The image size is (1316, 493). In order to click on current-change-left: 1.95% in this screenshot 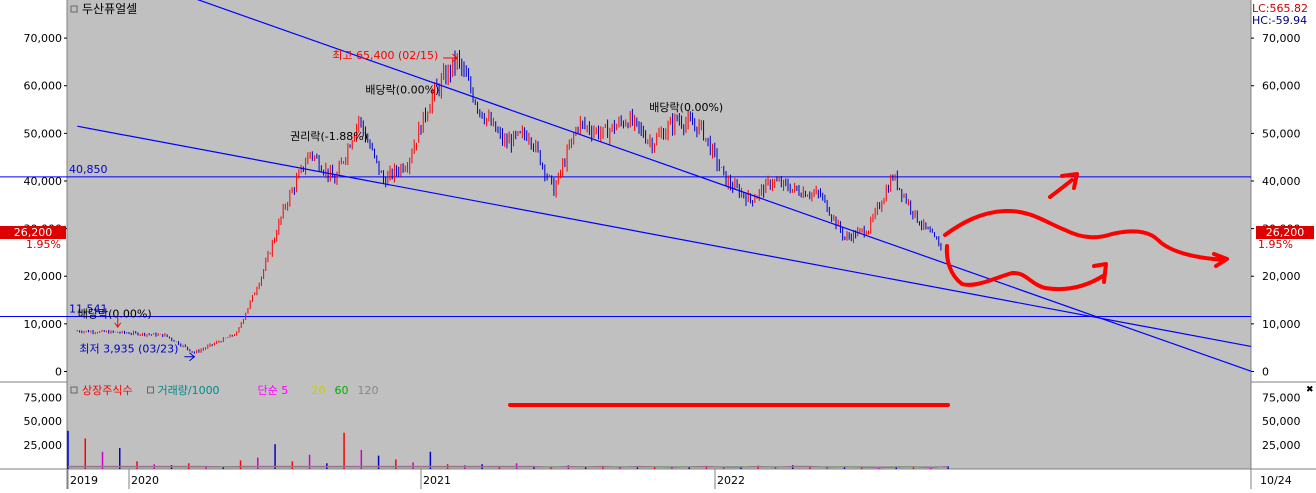, I will do `click(43, 244)`.